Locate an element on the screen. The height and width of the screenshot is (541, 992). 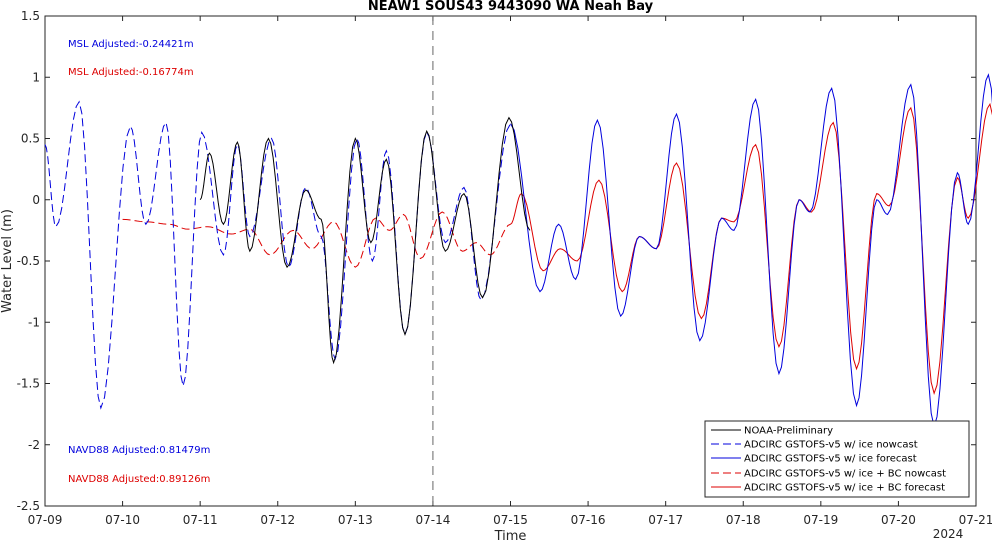
msl-adjusted-nowcast-annotation: MSL Adjusted:-0.24421m is located at coordinates (131, 44).